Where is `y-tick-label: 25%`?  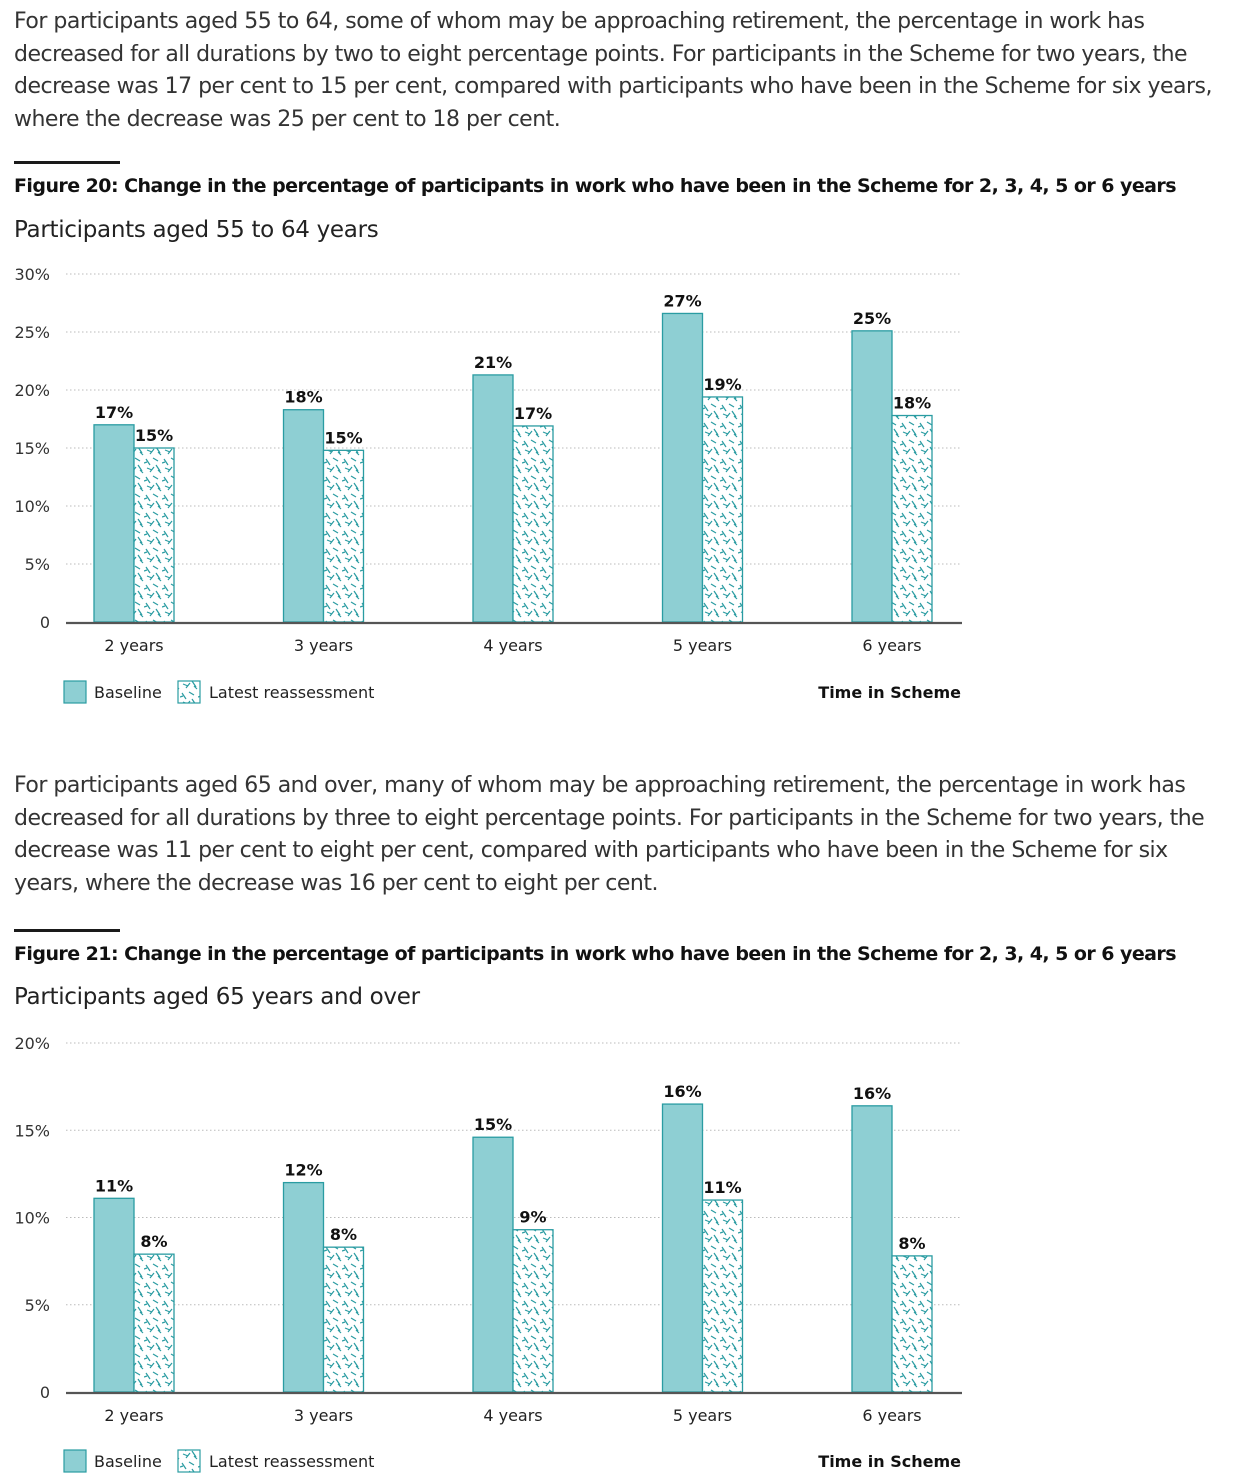
y-tick-label: 25% is located at coordinates (32, 332).